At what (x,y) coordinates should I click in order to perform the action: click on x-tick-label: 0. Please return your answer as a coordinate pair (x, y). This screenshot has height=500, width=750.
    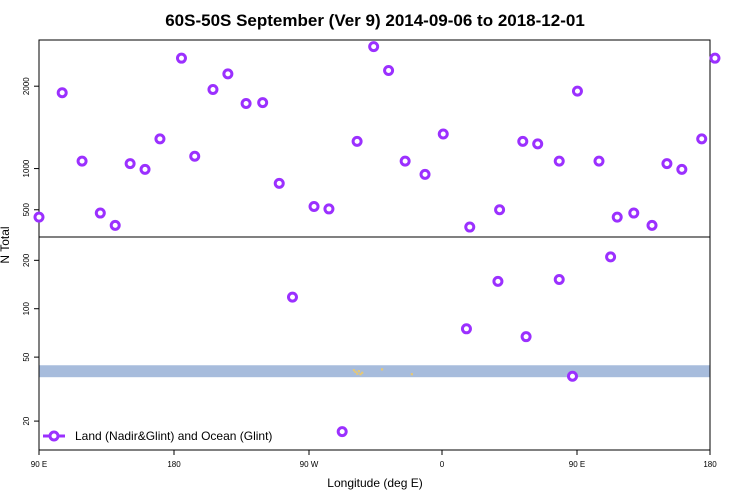
    Looking at the image, I should click on (442, 464).